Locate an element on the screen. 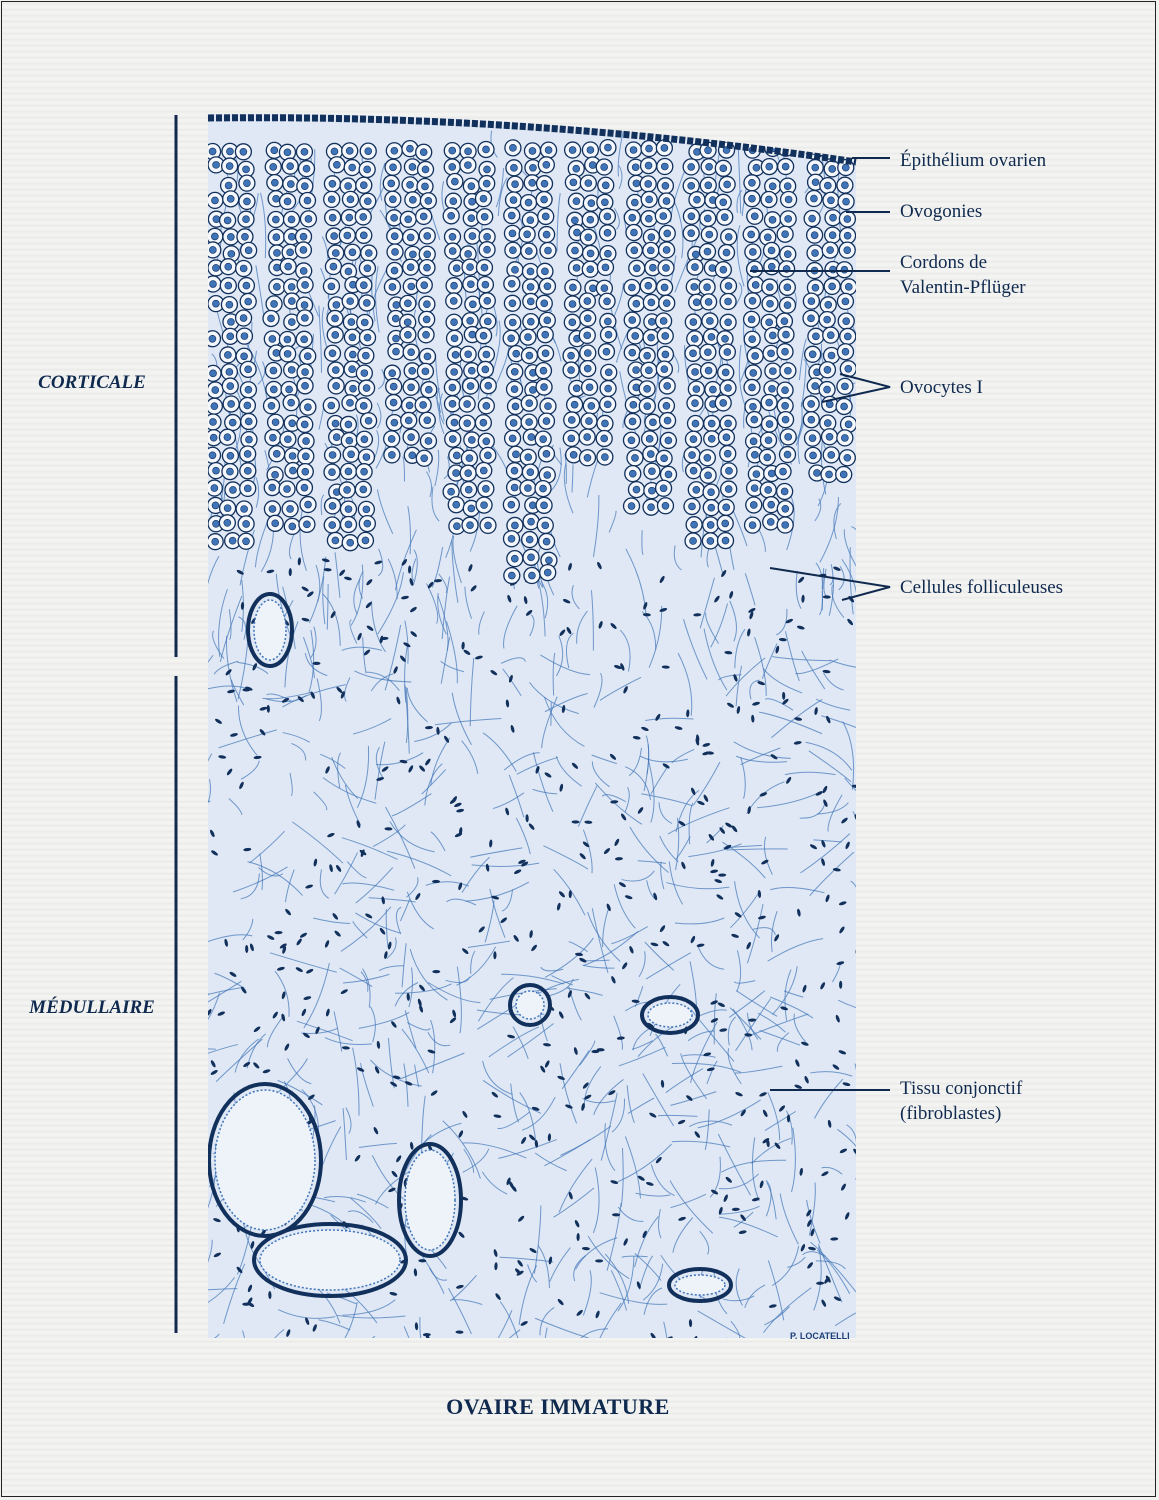 This screenshot has width=1159, height=1500. vessel-lumen is located at coordinates (430, 1200).